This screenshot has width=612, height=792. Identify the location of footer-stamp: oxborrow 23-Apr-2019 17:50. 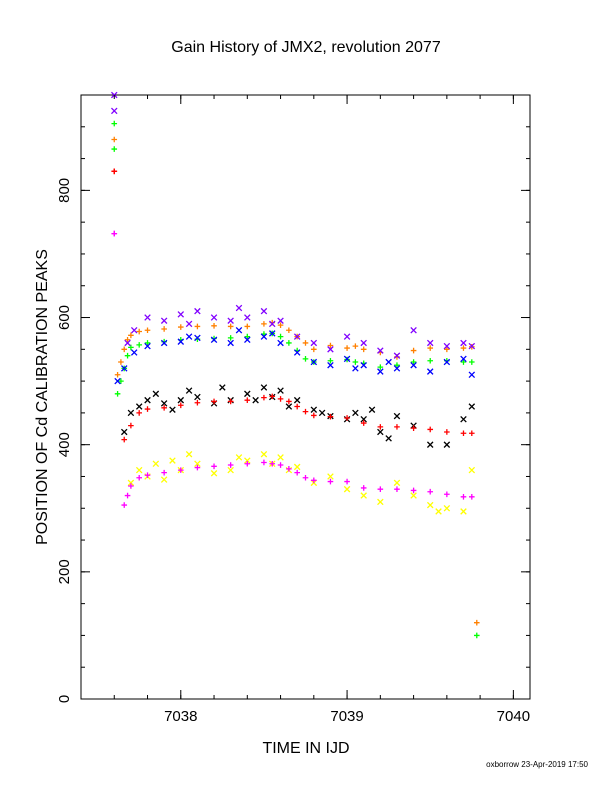
(537, 764).